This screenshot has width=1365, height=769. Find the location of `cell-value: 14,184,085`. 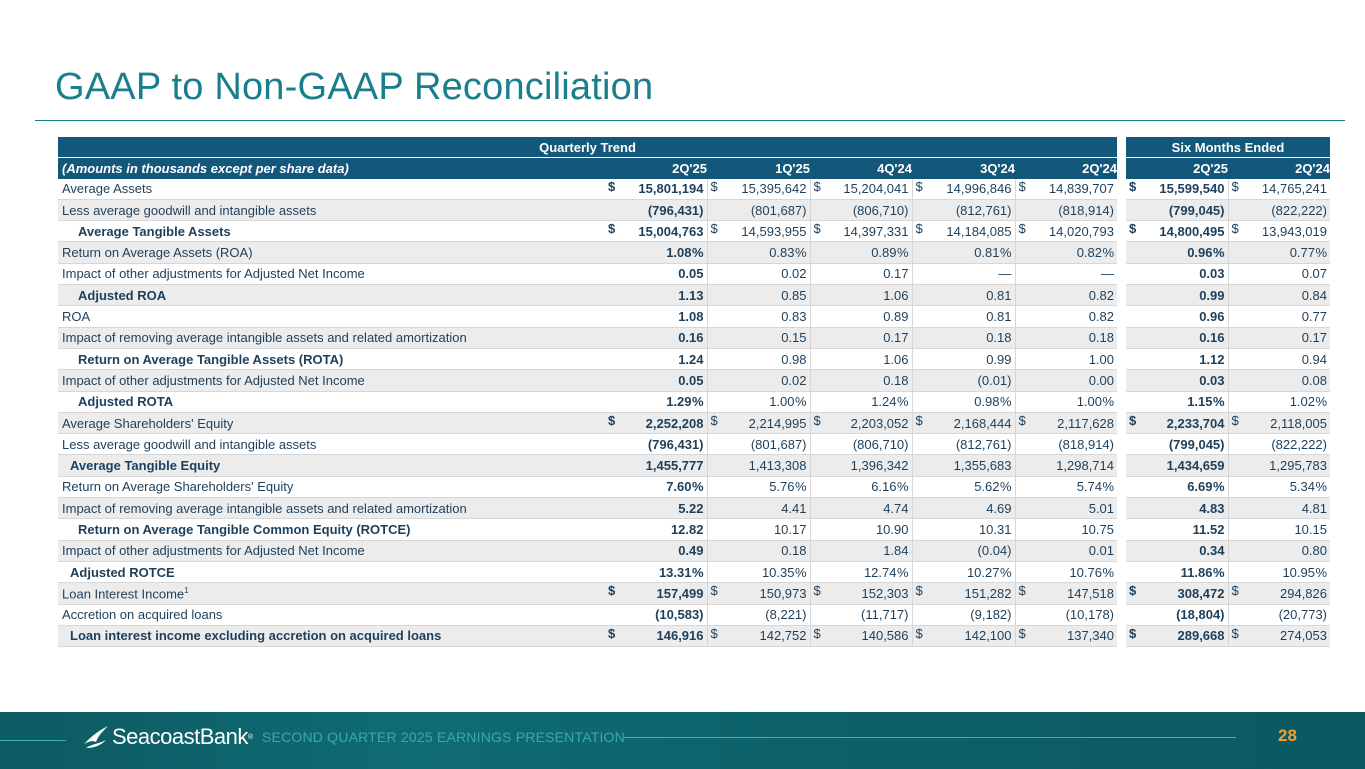

cell-value: 14,184,085 is located at coordinates (979, 231).